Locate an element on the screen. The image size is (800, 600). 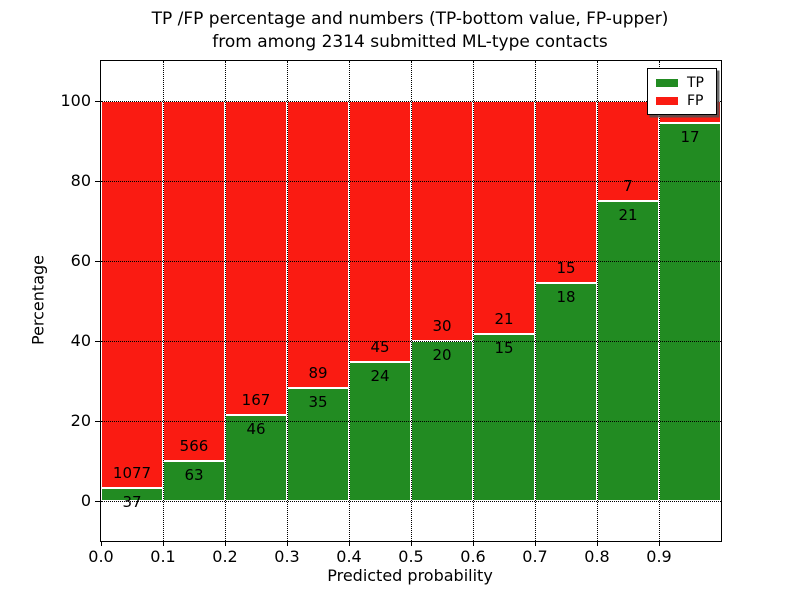
x-tick-label: 0.0 is located at coordinates (101, 556).